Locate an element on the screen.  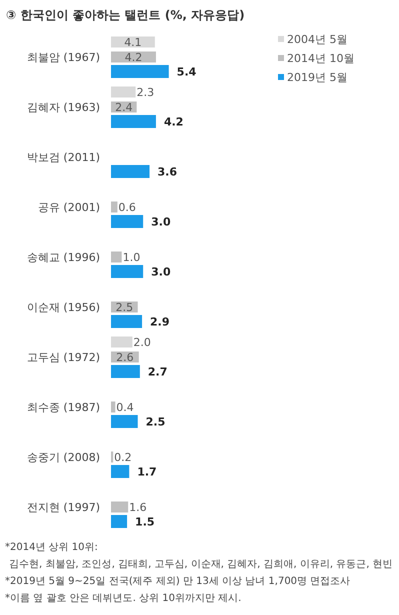
legend-label: 2004년 5월 is located at coordinates (317, 39).